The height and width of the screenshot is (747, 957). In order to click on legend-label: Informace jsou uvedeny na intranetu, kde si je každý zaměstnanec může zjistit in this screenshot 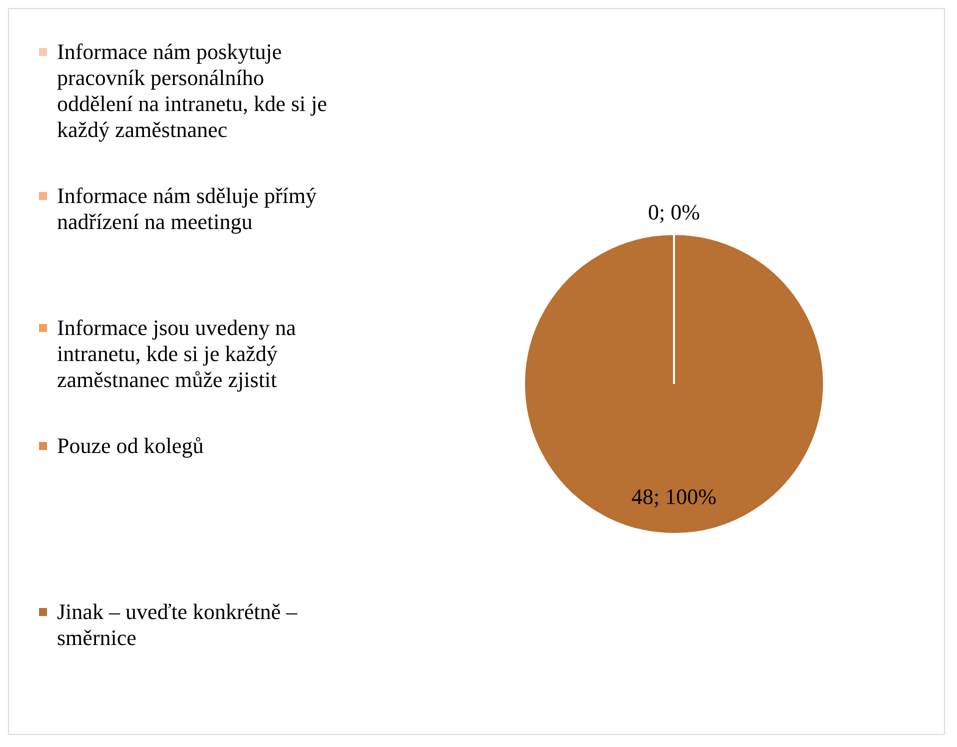, I will do `click(177, 354)`.